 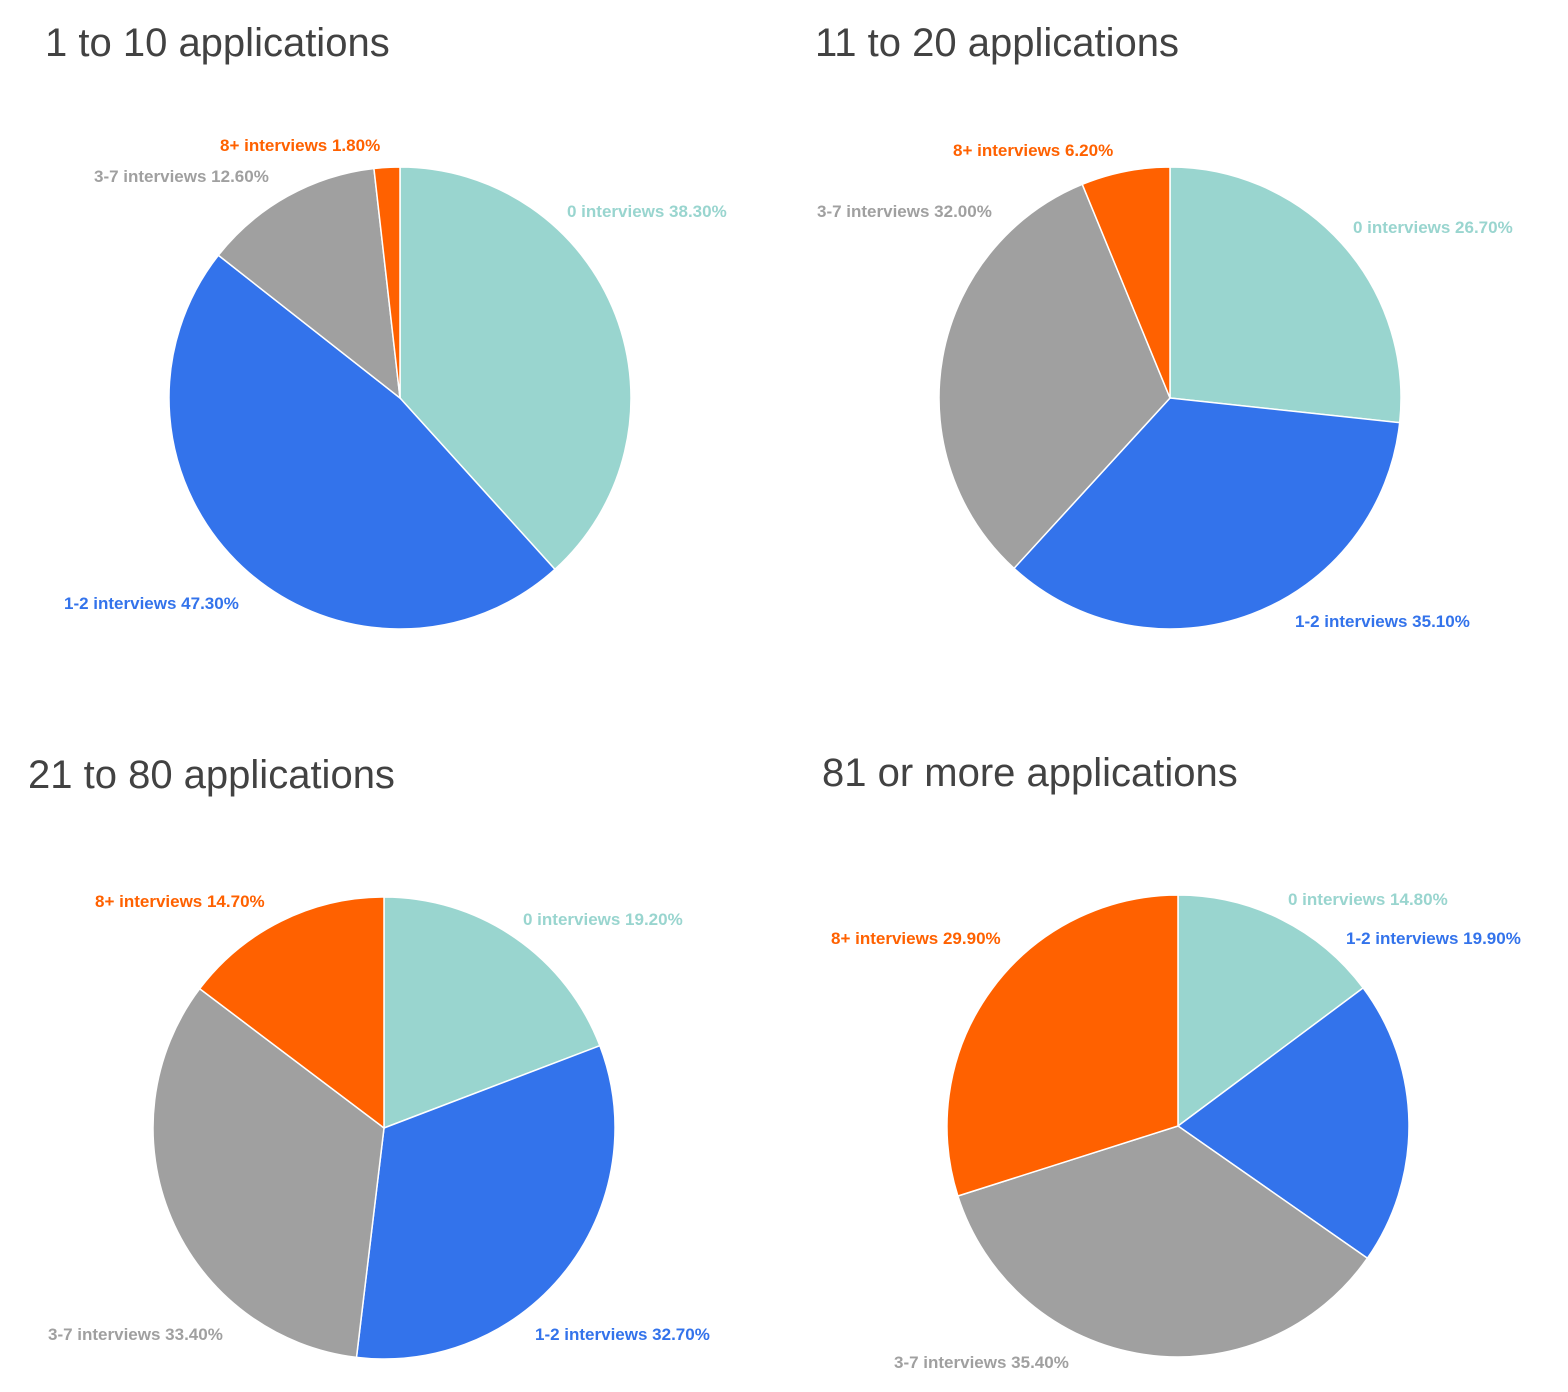 I want to click on slice-label: 1-2 interviews 47.30%, so click(x=151, y=603).